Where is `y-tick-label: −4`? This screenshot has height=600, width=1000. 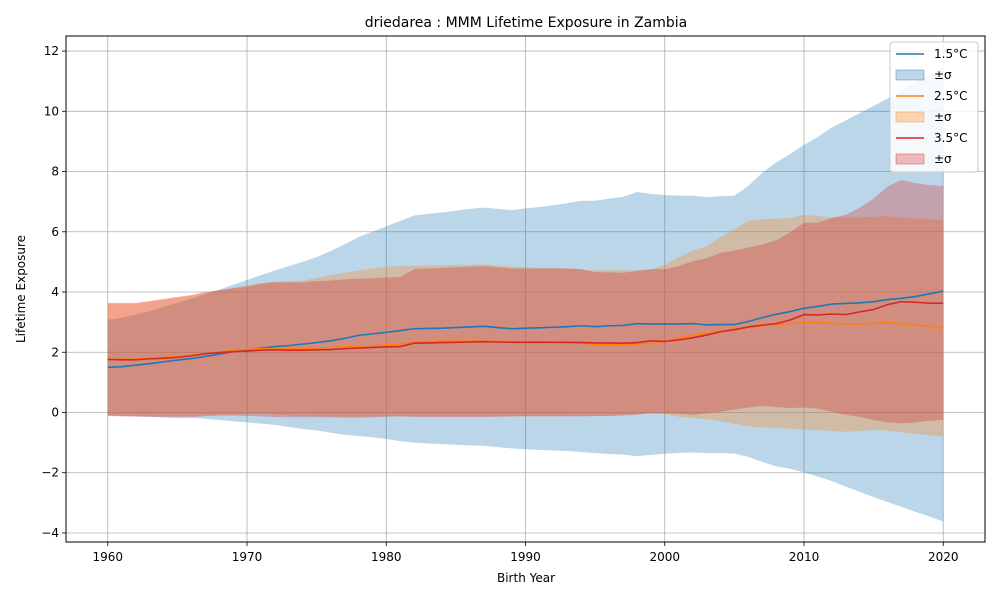
y-tick-label: −4 is located at coordinates (50, 533).